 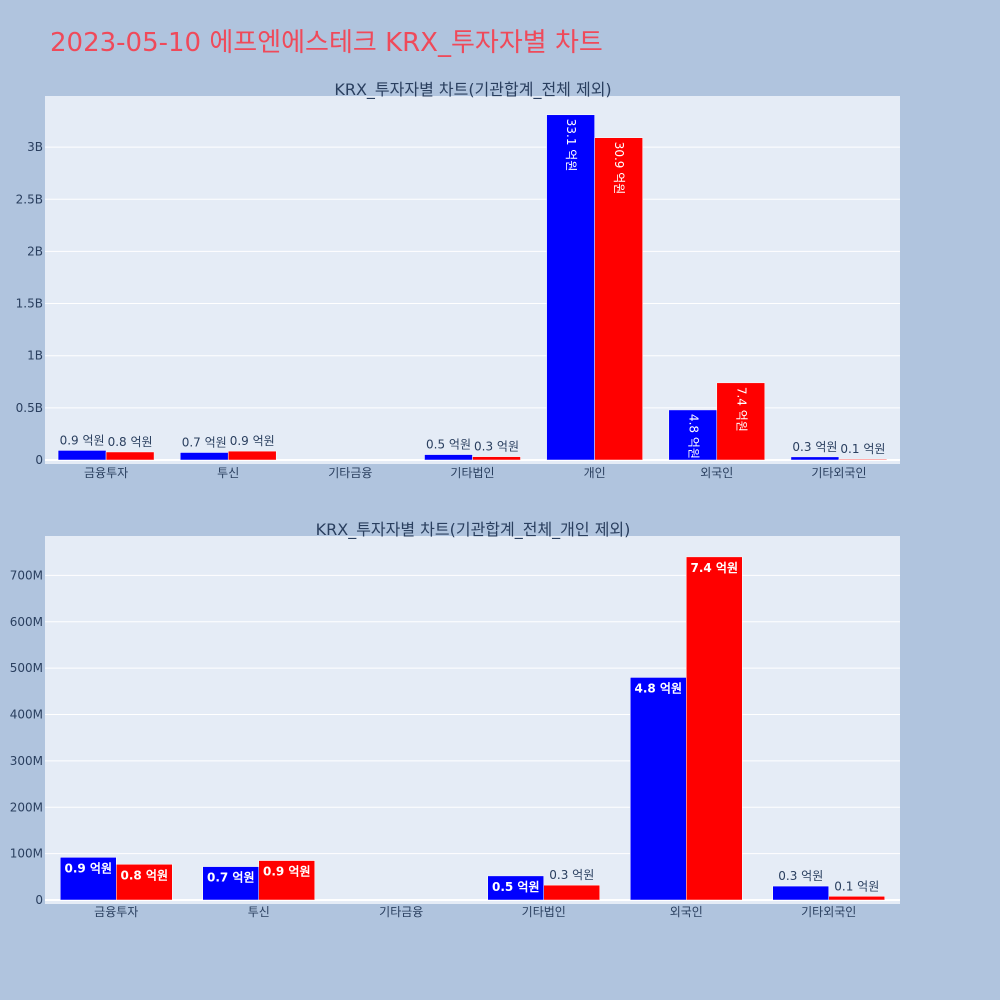 What do you see at coordinates (26, 761) in the screenshot?
I see `y-tick-label: 300M` at bounding box center [26, 761].